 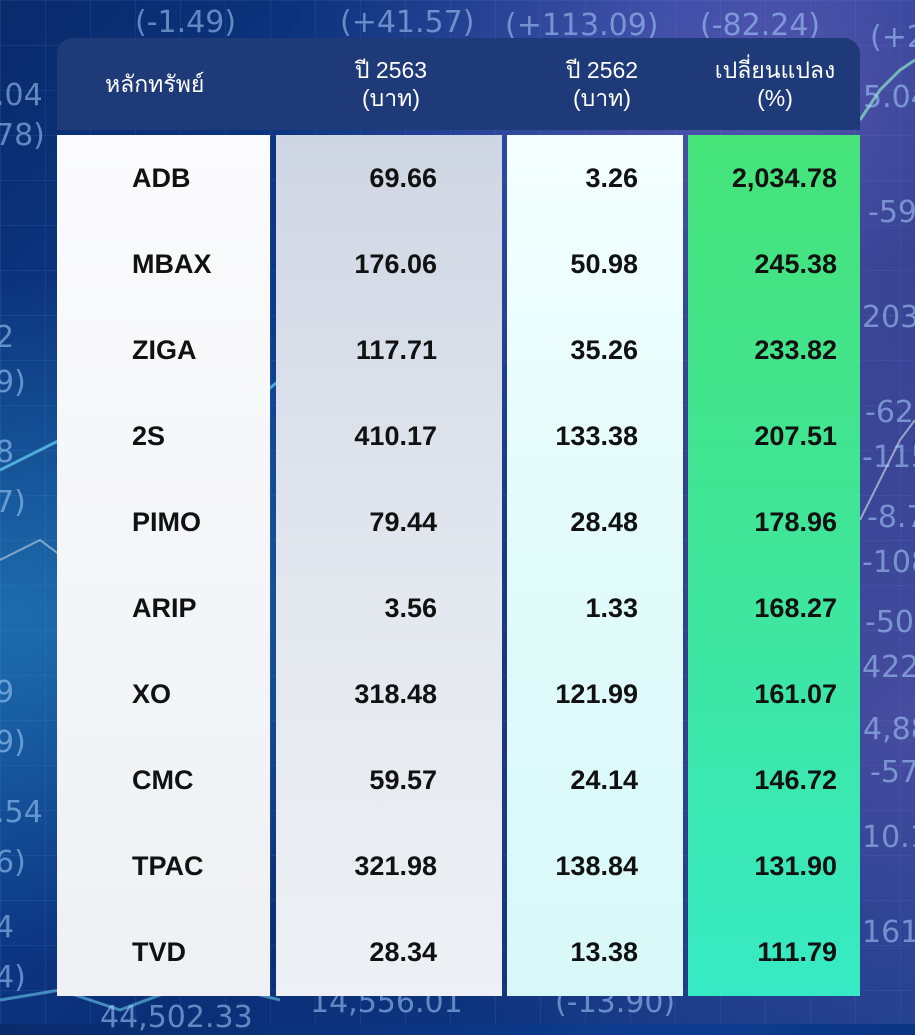 I want to click on cell-year-2562: 121.99, so click(x=596, y=694).